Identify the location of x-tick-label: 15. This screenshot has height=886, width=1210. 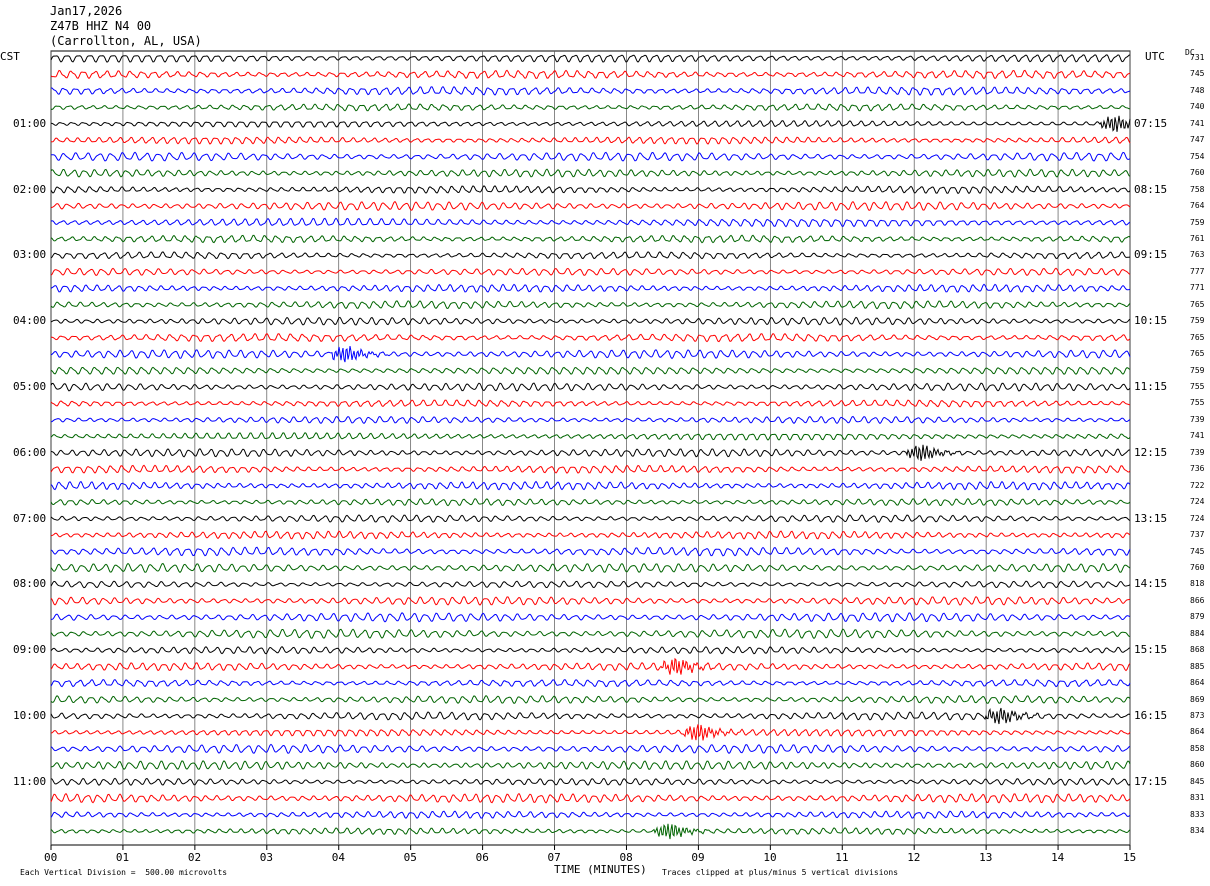
(1130, 857).